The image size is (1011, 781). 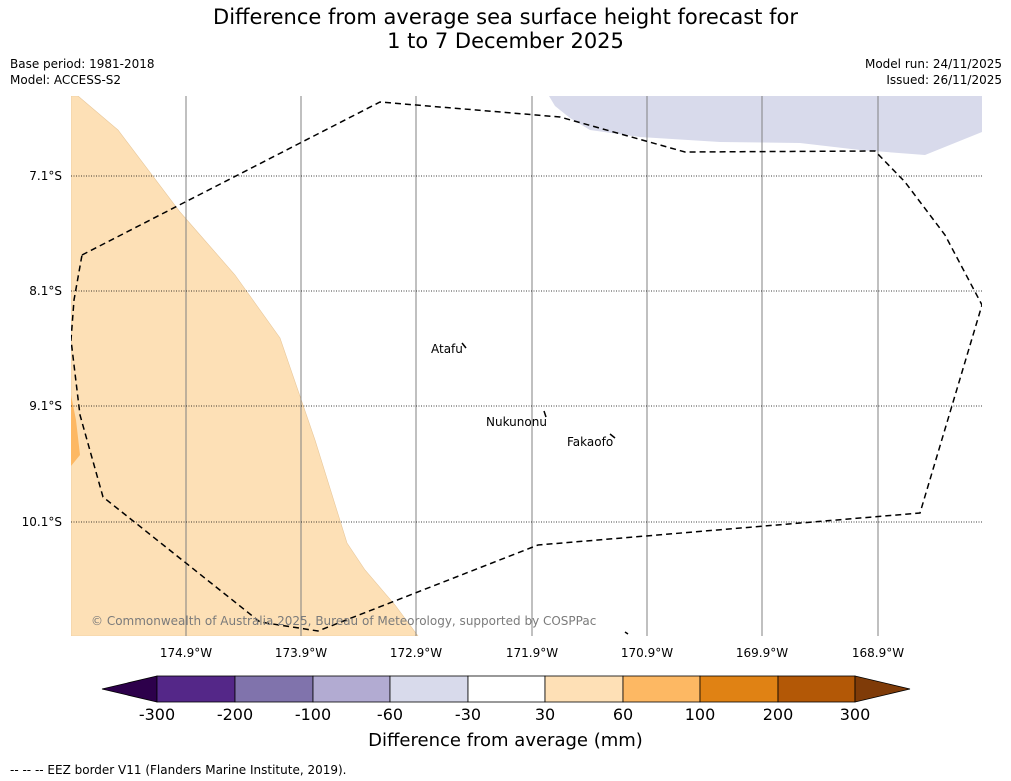 I want to click on lat-label-2: 8.1°S, so click(x=45, y=291).